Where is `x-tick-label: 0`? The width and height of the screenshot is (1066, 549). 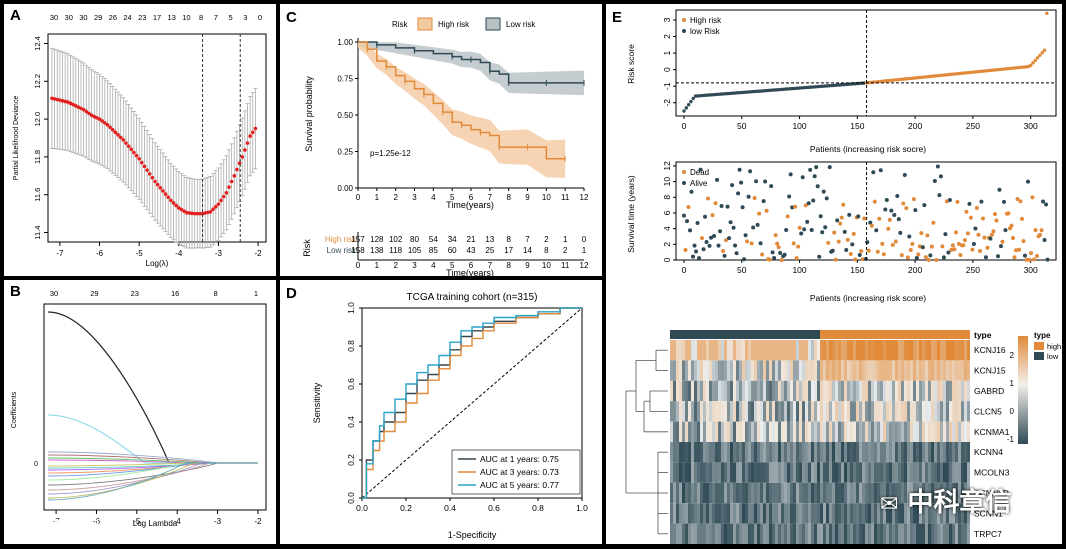 x-tick-label: 0 is located at coordinates (684, 126).